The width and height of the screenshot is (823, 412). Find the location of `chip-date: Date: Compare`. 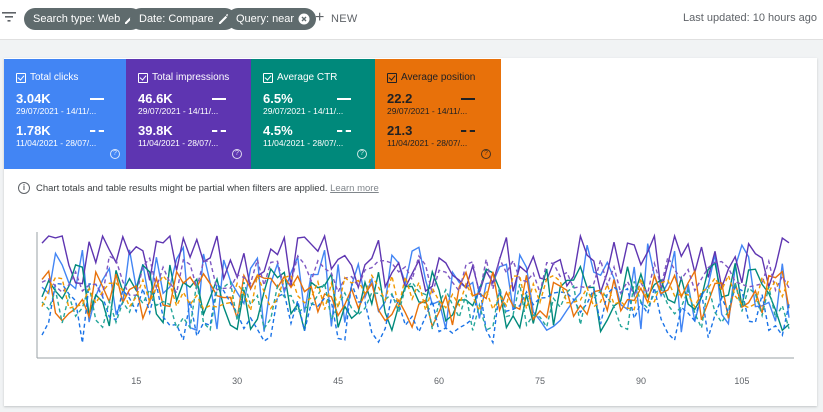

chip-date: Date: Compare is located at coordinates (183, 19).